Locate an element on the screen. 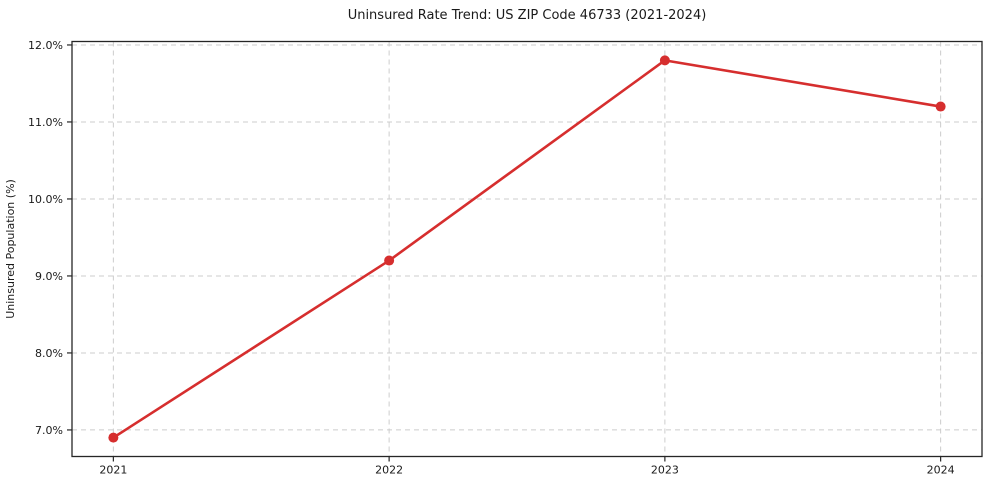 The height and width of the screenshot is (490, 989). y-tick-label: 10.0% is located at coordinates (45, 199).